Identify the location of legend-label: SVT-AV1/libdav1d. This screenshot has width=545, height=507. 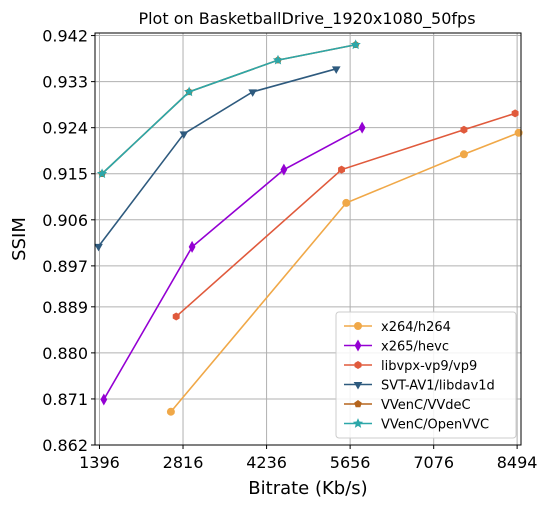
(438, 386).